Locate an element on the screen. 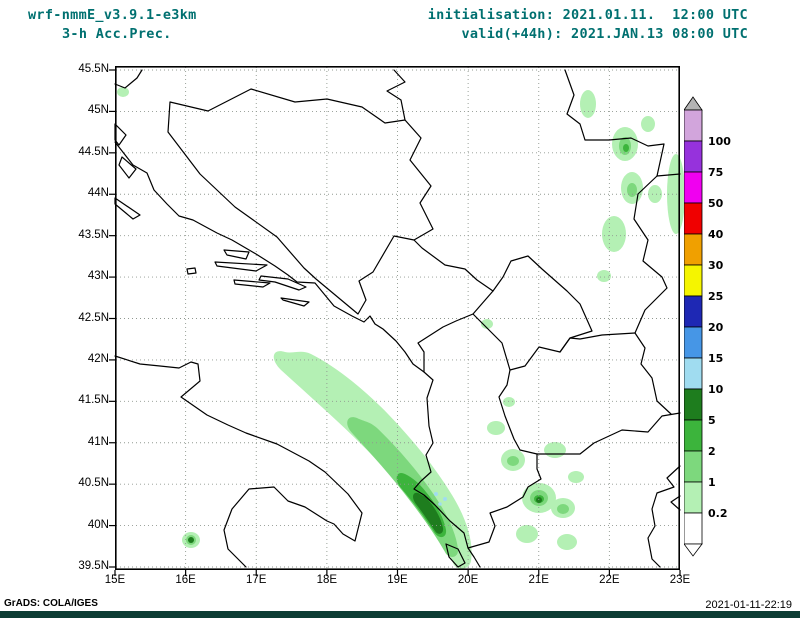  lon-tick-label: 15E is located at coordinates (115, 580).